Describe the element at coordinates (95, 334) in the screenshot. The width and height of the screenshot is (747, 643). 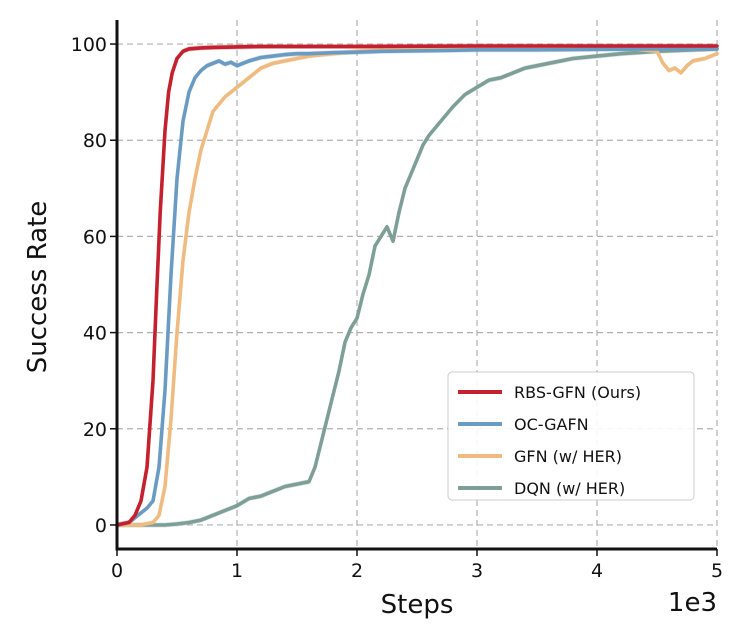
I see `y-tick-label: 40` at that location.